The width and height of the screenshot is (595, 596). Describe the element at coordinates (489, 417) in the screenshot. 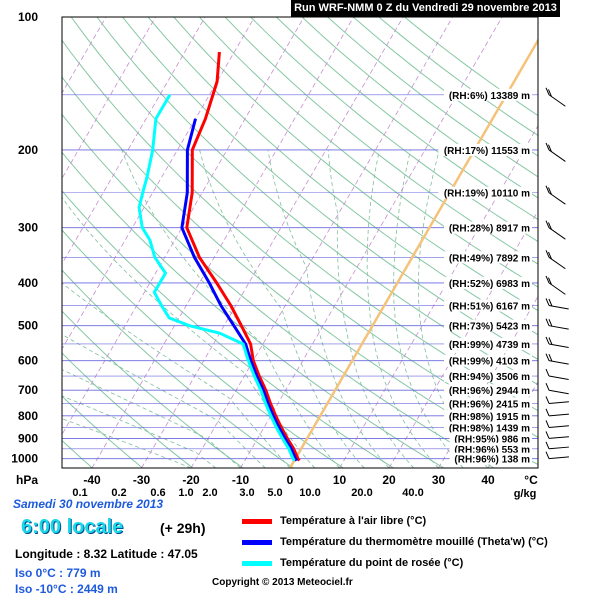

I see `level-label: (RH:98%) 1915 m` at that location.